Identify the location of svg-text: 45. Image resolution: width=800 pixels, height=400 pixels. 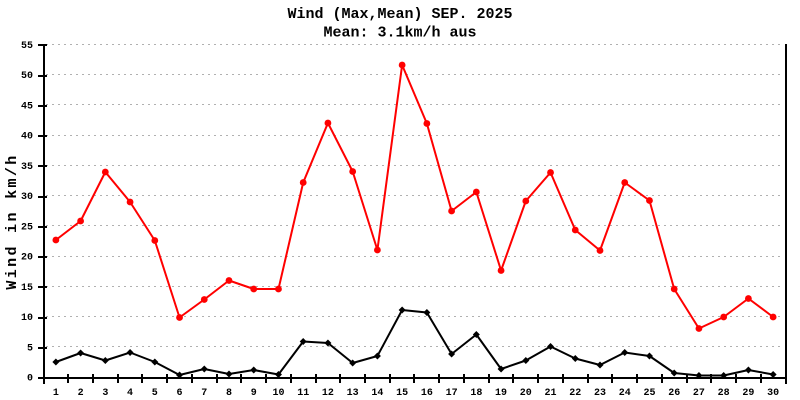
(27, 107).